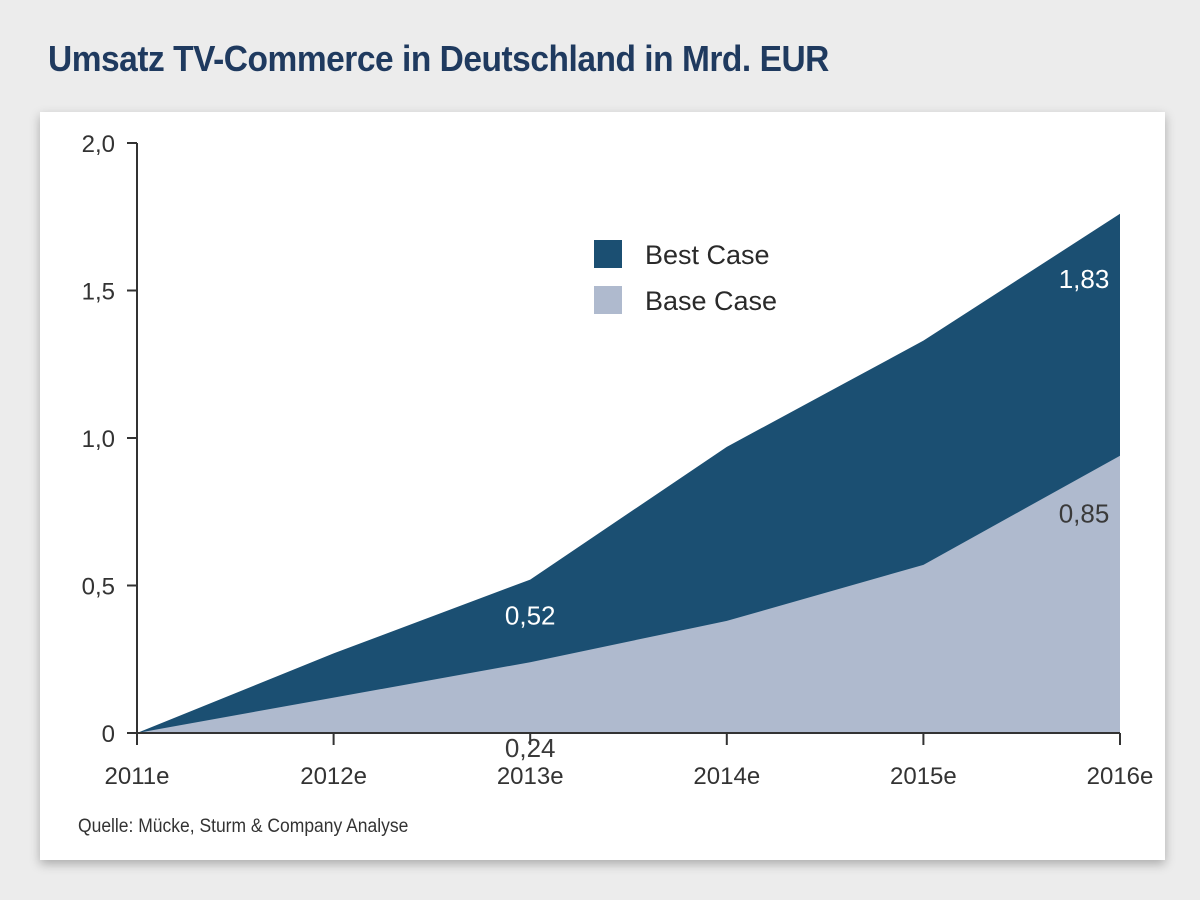 The width and height of the screenshot is (1200, 900). Describe the element at coordinates (1084, 514) in the screenshot. I see `data-label-base-case: 0,85` at that location.